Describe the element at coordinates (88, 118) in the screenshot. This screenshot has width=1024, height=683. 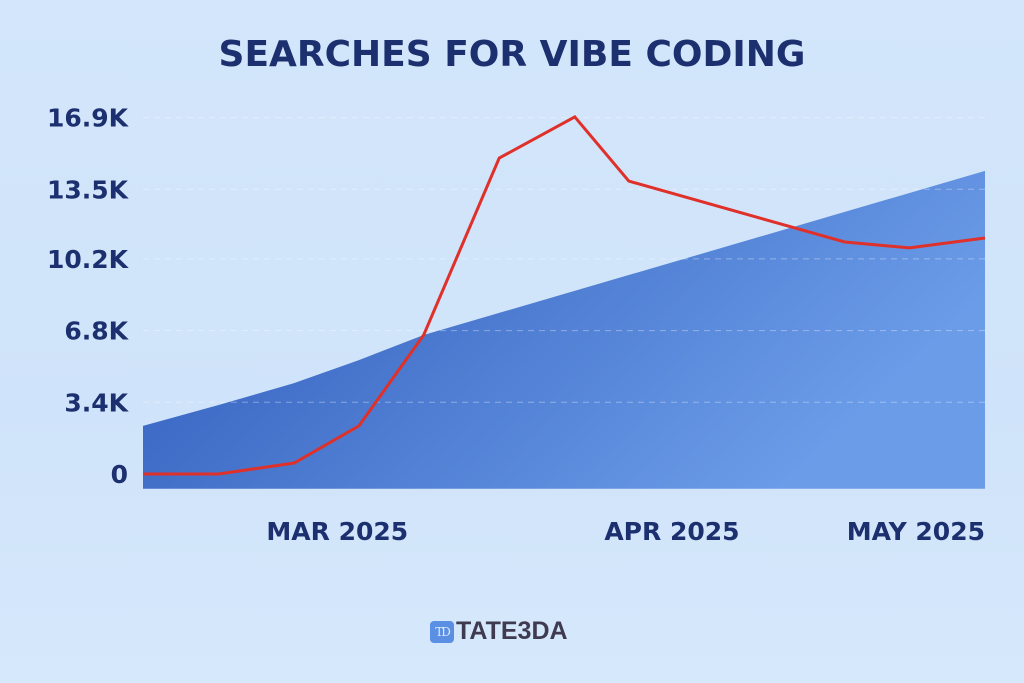
I see `y-tick-label: 16.9K` at that location.